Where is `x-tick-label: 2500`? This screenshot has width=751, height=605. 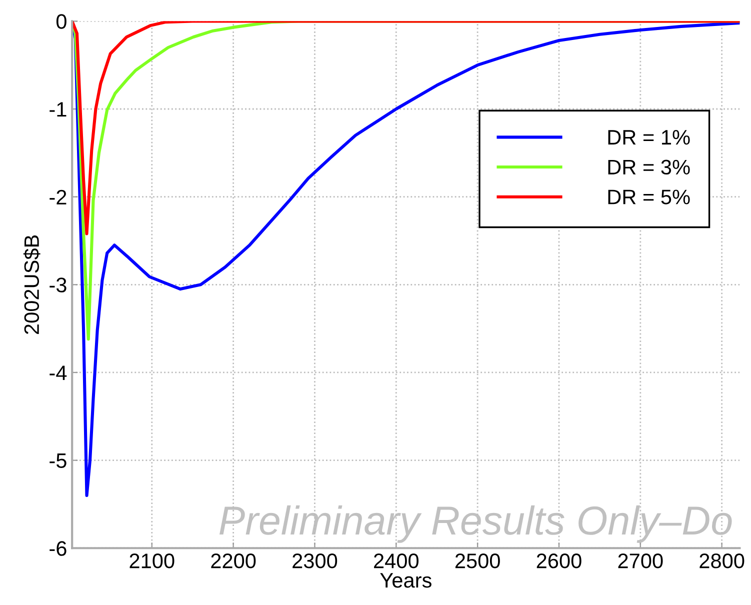
x-tick-label: 2500 is located at coordinates (477, 561).